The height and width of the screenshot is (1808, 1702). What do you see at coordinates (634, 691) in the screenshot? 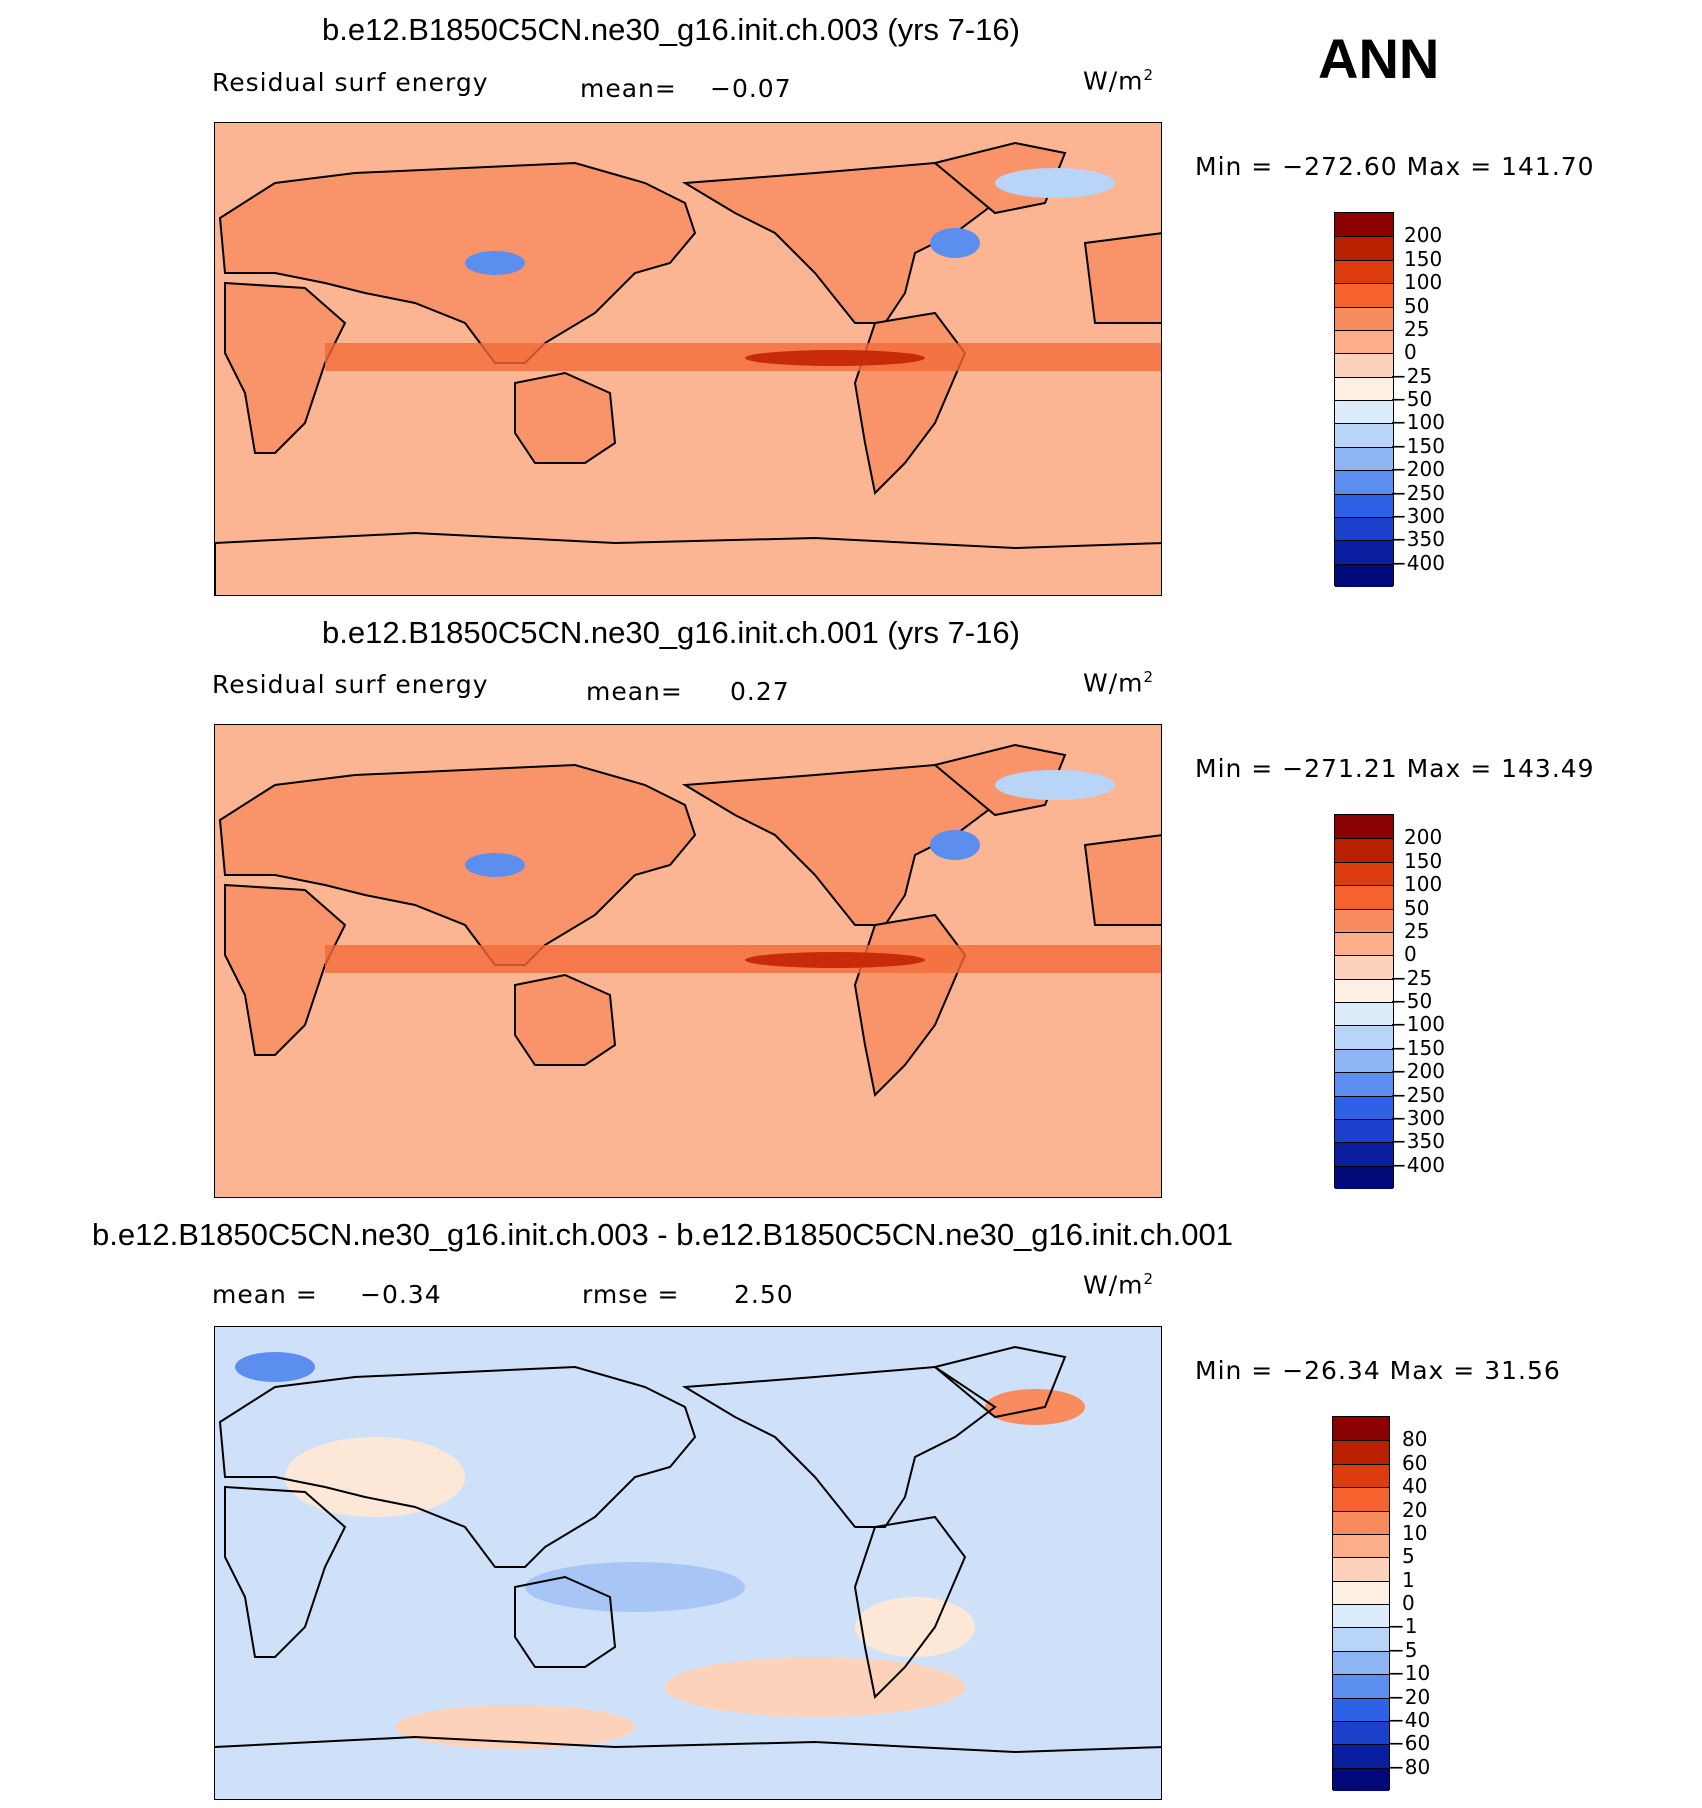
I see `panel-2-mean-label: mean=` at bounding box center [634, 691].